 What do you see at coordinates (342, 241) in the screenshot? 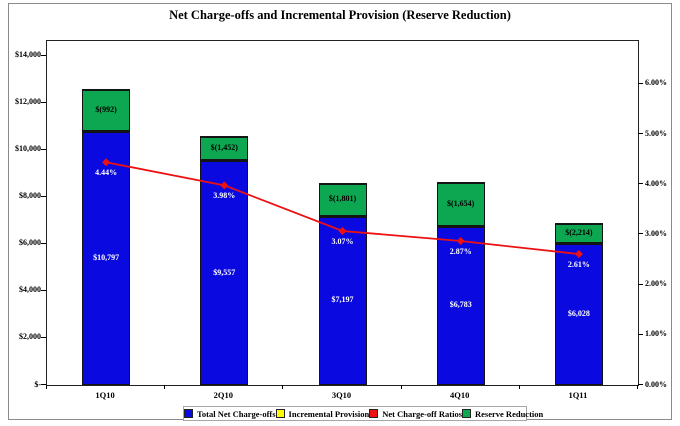
I see `ratio-label: 3.07%` at bounding box center [342, 241].